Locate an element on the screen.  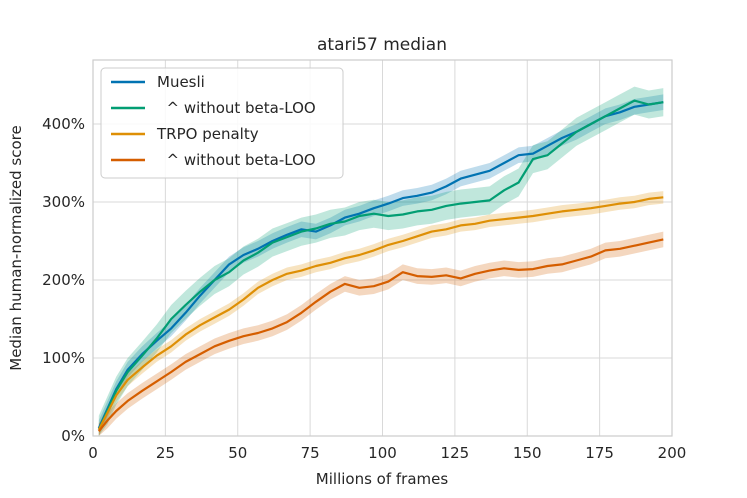
legend-label-2: TRPO penalty is located at coordinates (207, 134).